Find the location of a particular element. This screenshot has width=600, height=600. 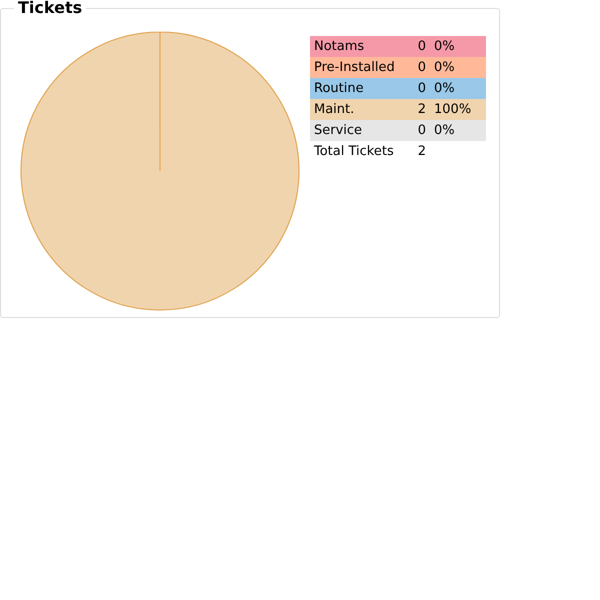

slice-label: Maint. is located at coordinates (334, 109).